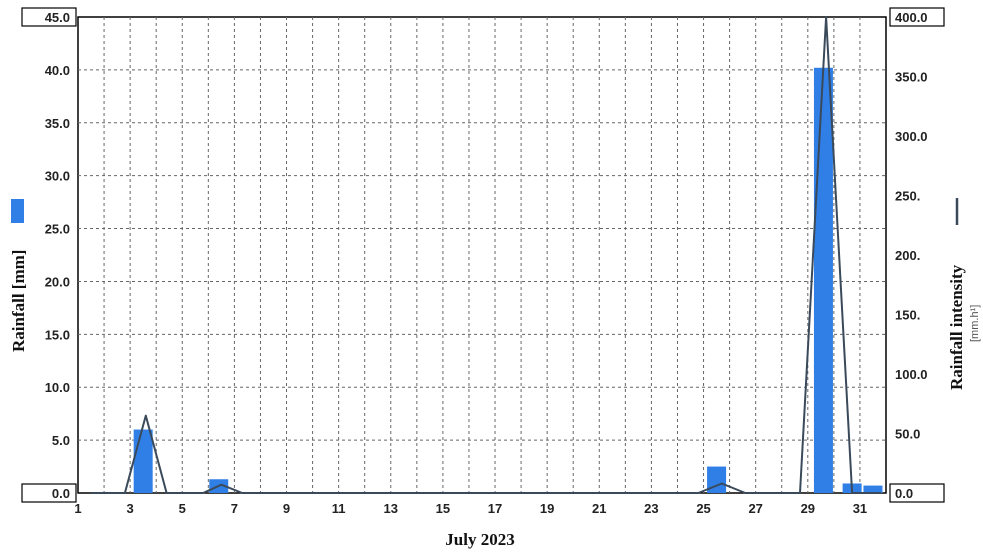  What do you see at coordinates (547, 508) in the screenshot?
I see `x-tick-label: 19` at bounding box center [547, 508].